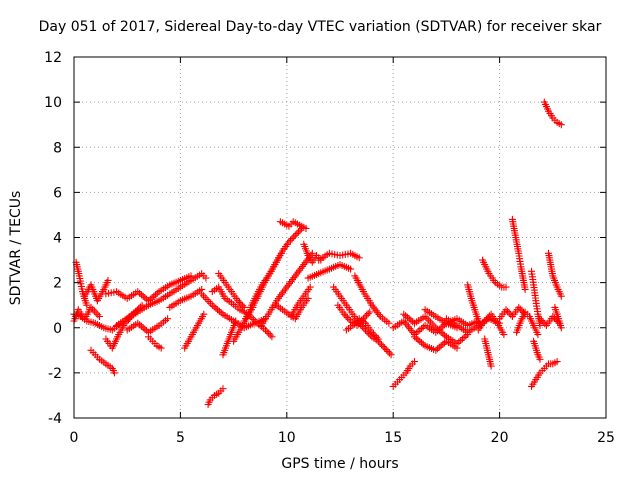 Image resolution: width=640 pixels, height=480 pixels. What do you see at coordinates (55, 374) in the screenshot?
I see `y-tick-label: -2` at bounding box center [55, 374].